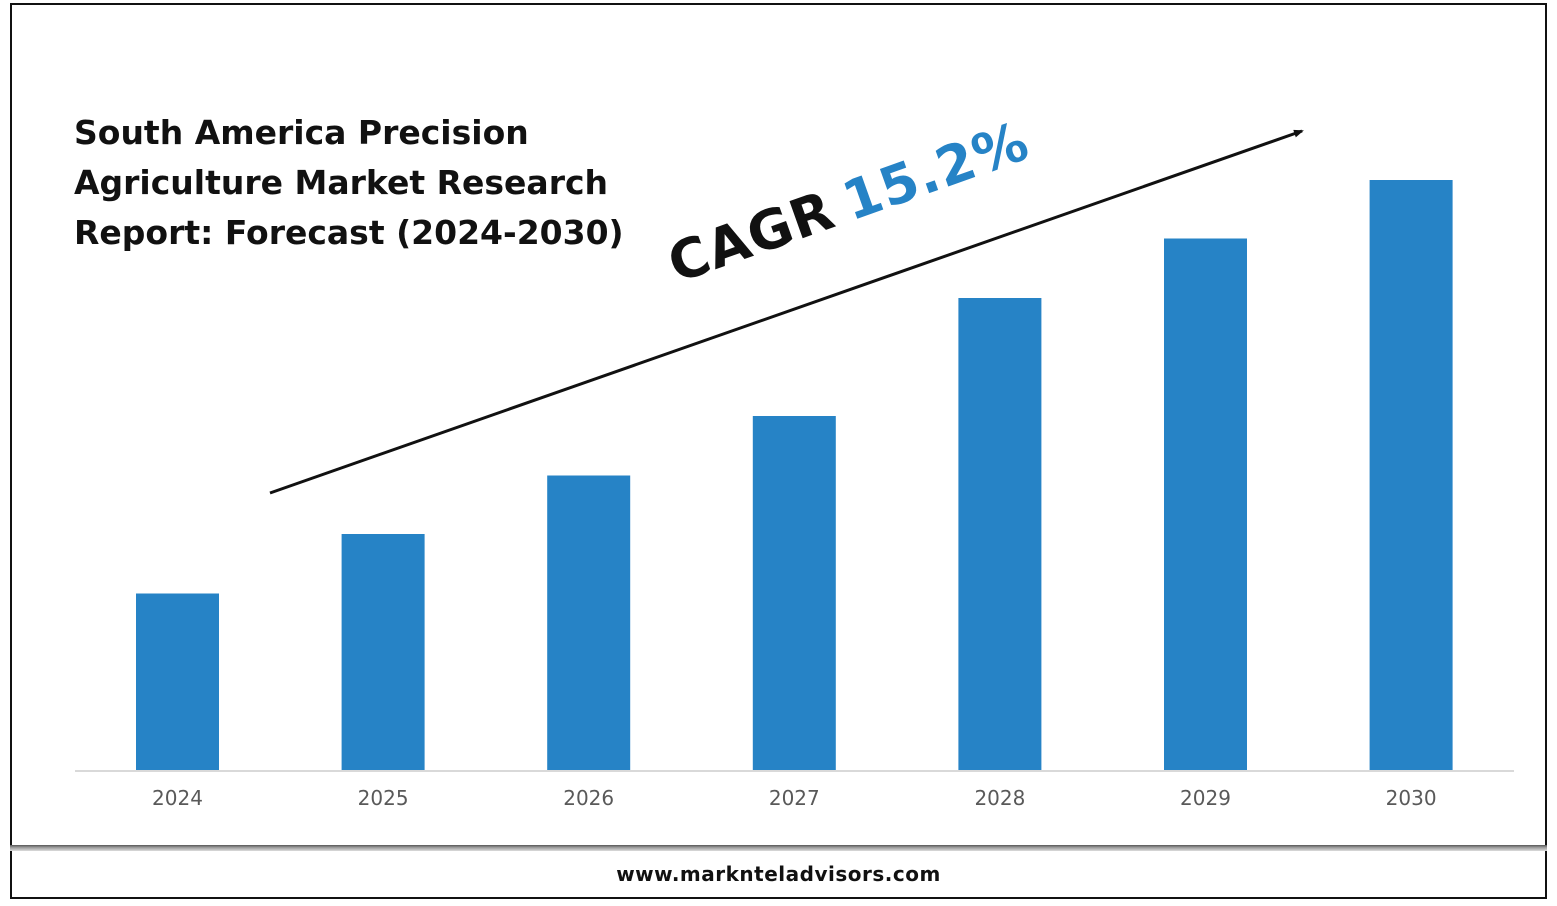 This screenshot has height=906, width=1557. What do you see at coordinates (1411, 798) in the screenshot?
I see `x-tick-label-2030: 2030` at bounding box center [1411, 798].